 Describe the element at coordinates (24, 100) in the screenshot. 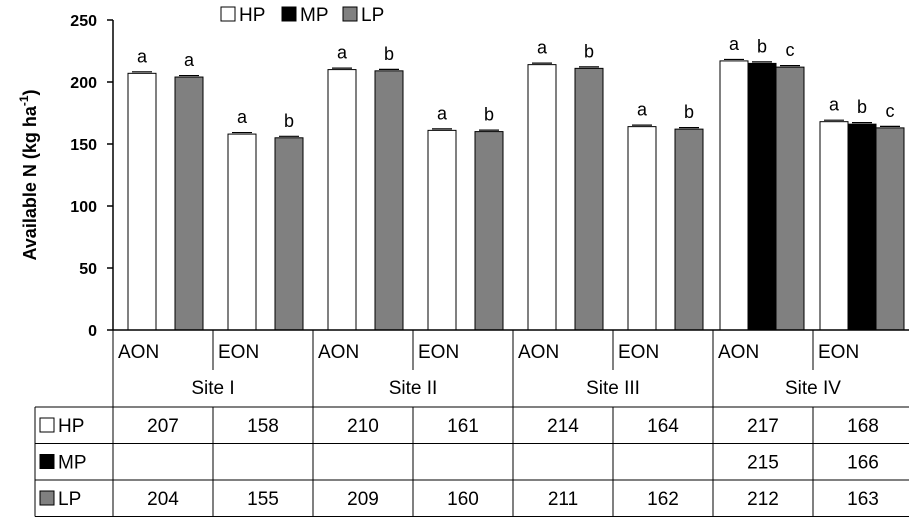

I see `y-axis-title-superscript: -1` at that location.